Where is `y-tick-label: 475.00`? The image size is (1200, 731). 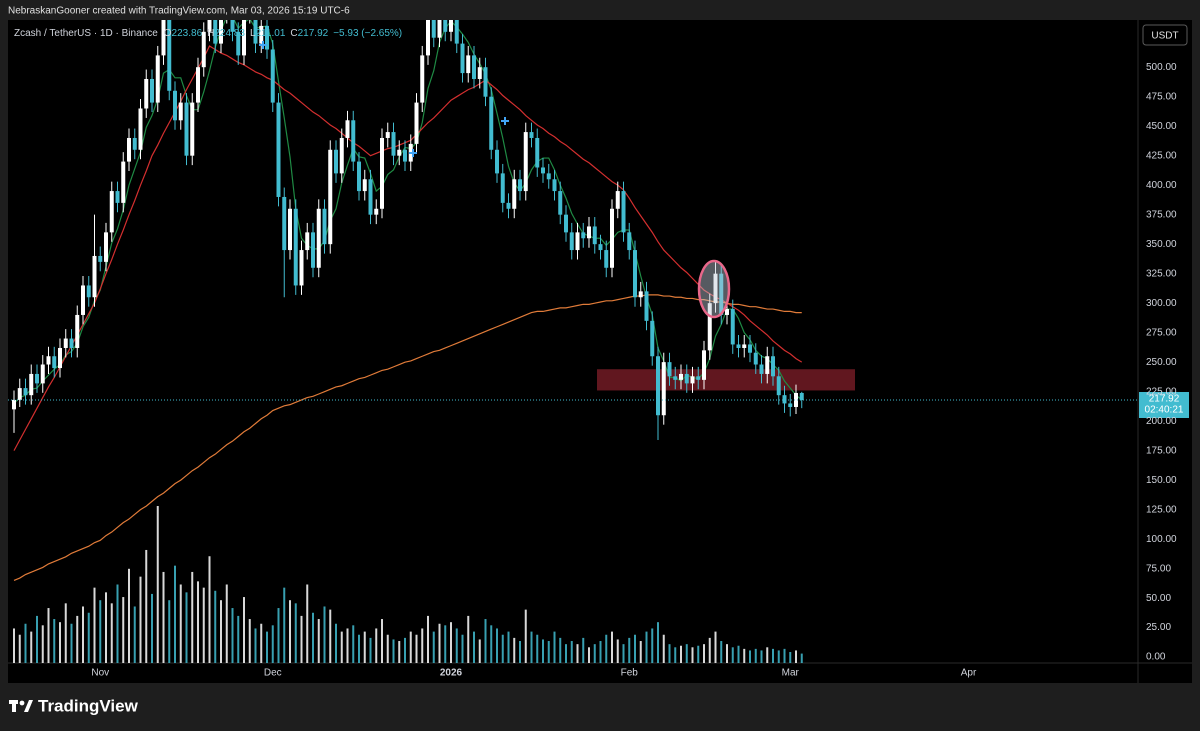
y-tick-label: 475.00 is located at coordinates (1161, 96).